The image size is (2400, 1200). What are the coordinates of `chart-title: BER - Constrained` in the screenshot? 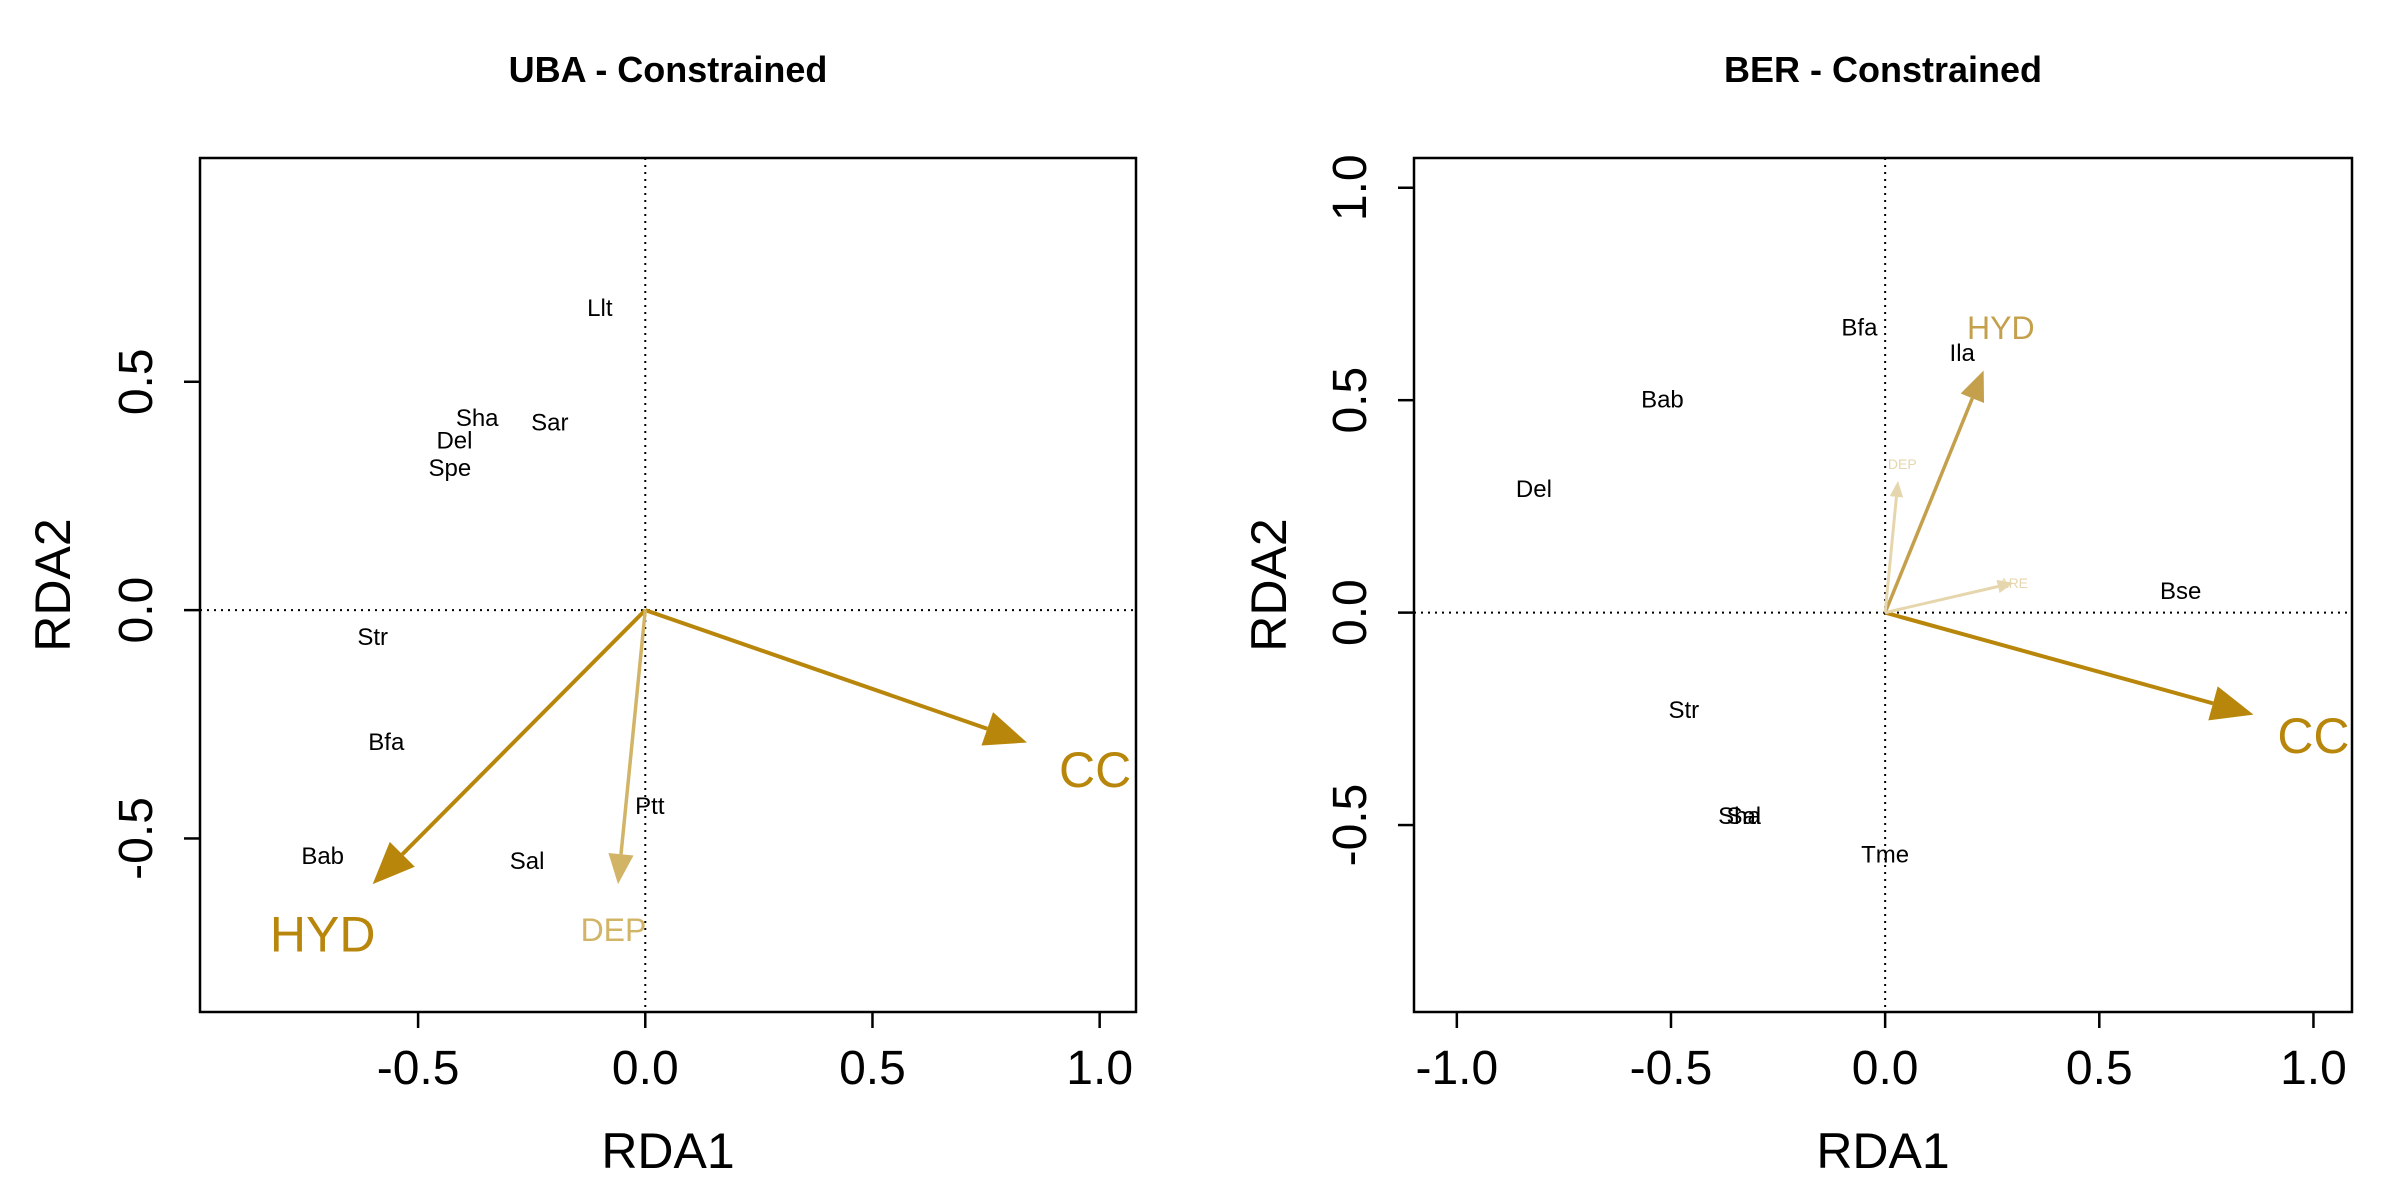 It's located at (1883, 69).